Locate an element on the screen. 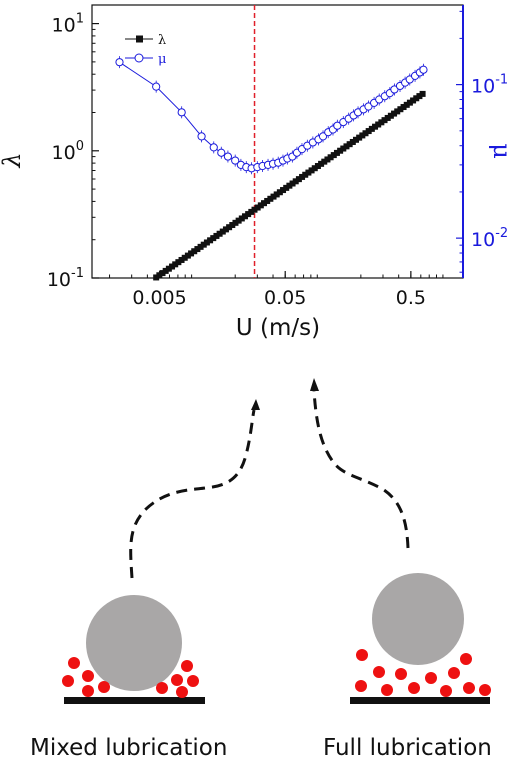 Image resolution: width=510 pixels, height=763 pixels. mixed-particles is located at coordinates (130, 677).